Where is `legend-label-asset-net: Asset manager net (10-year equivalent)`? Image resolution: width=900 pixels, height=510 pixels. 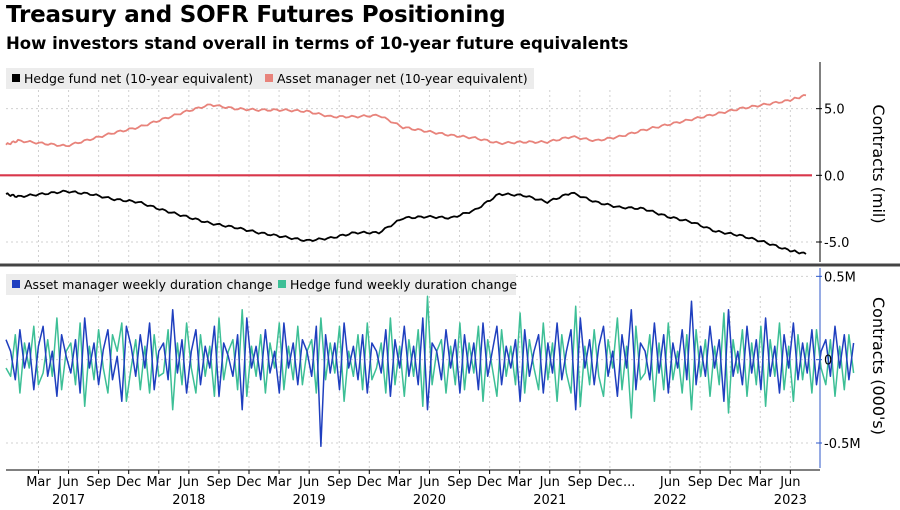 legend-label-asset-net: Asset manager net (10-year equivalent) is located at coordinates (402, 78).